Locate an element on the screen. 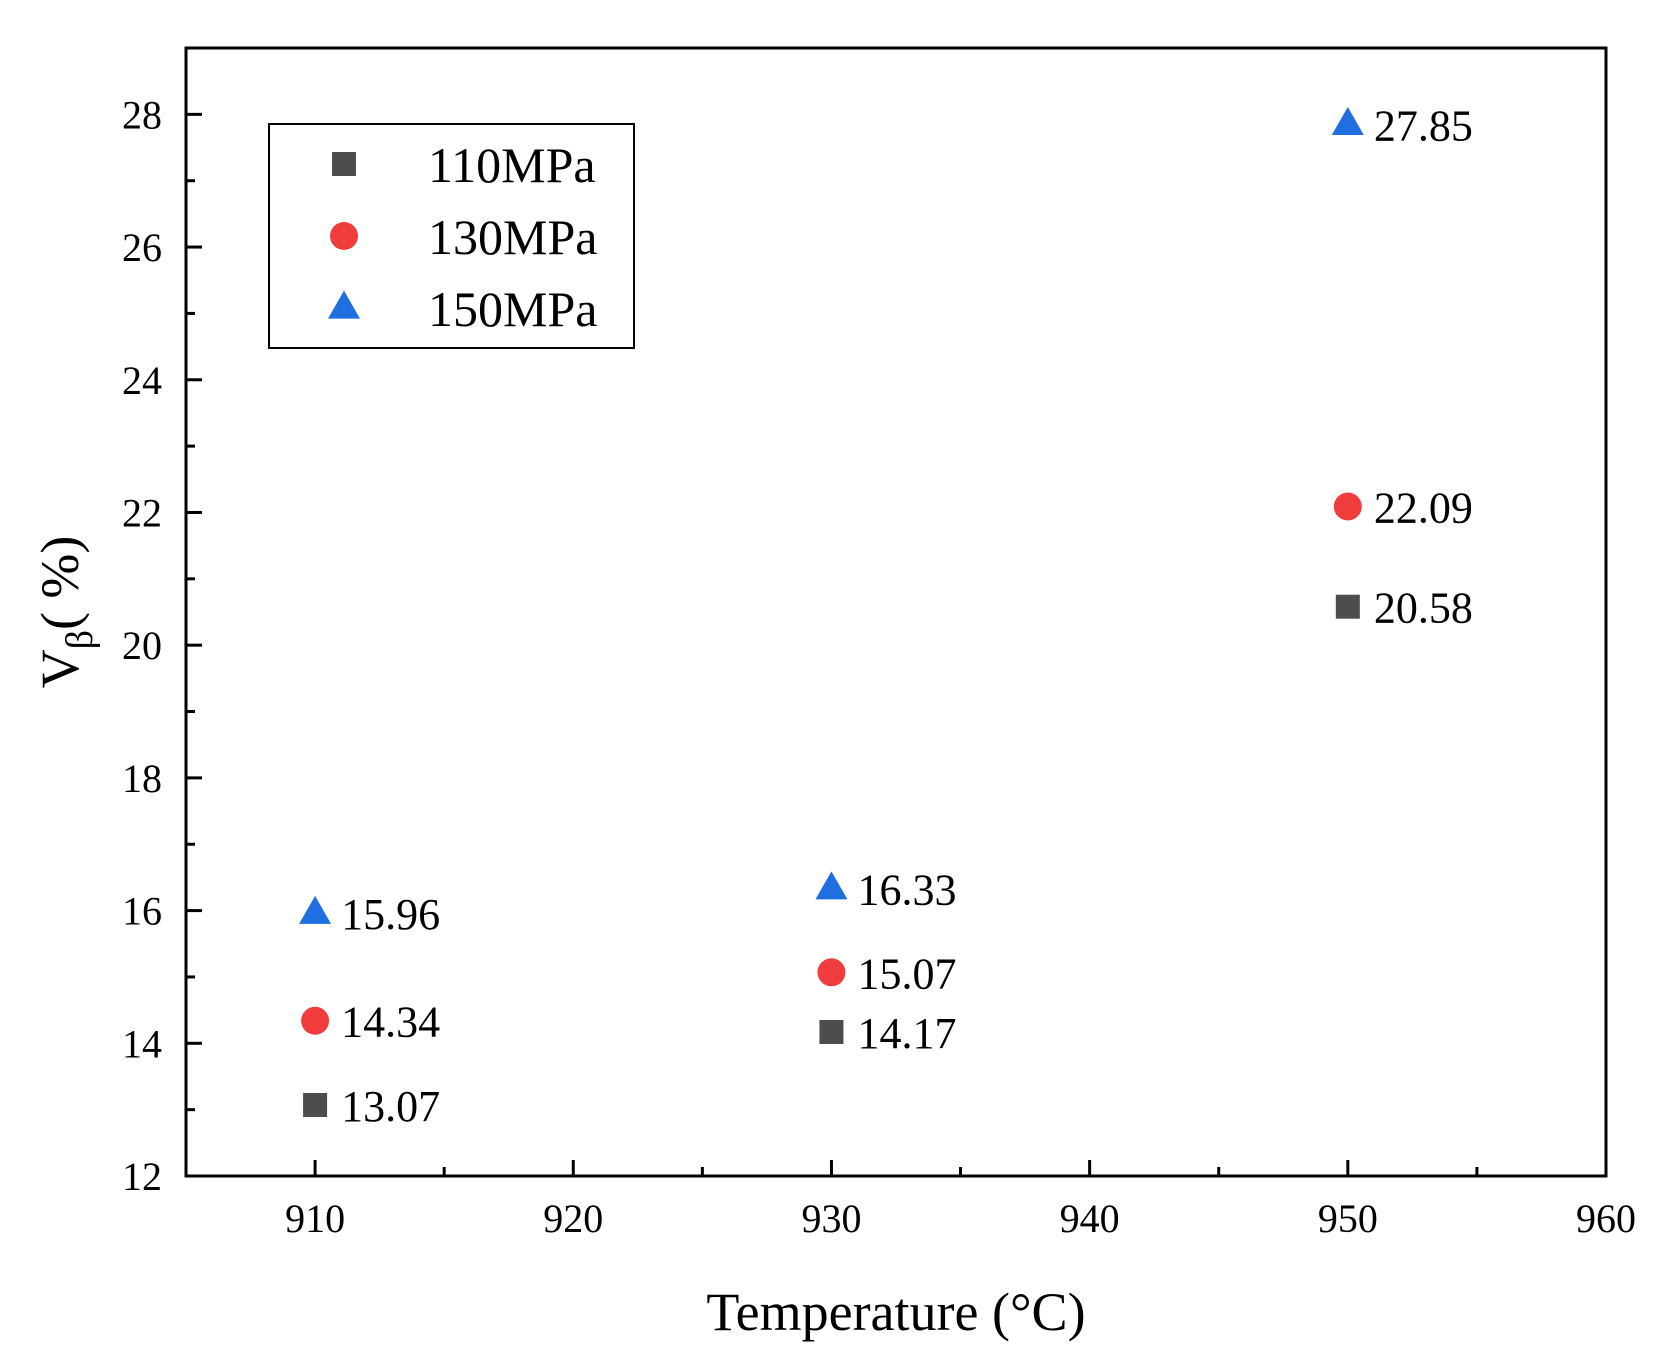 The width and height of the screenshot is (1667, 1364). legend-marker-triangle is located at coordinates (344, 304).